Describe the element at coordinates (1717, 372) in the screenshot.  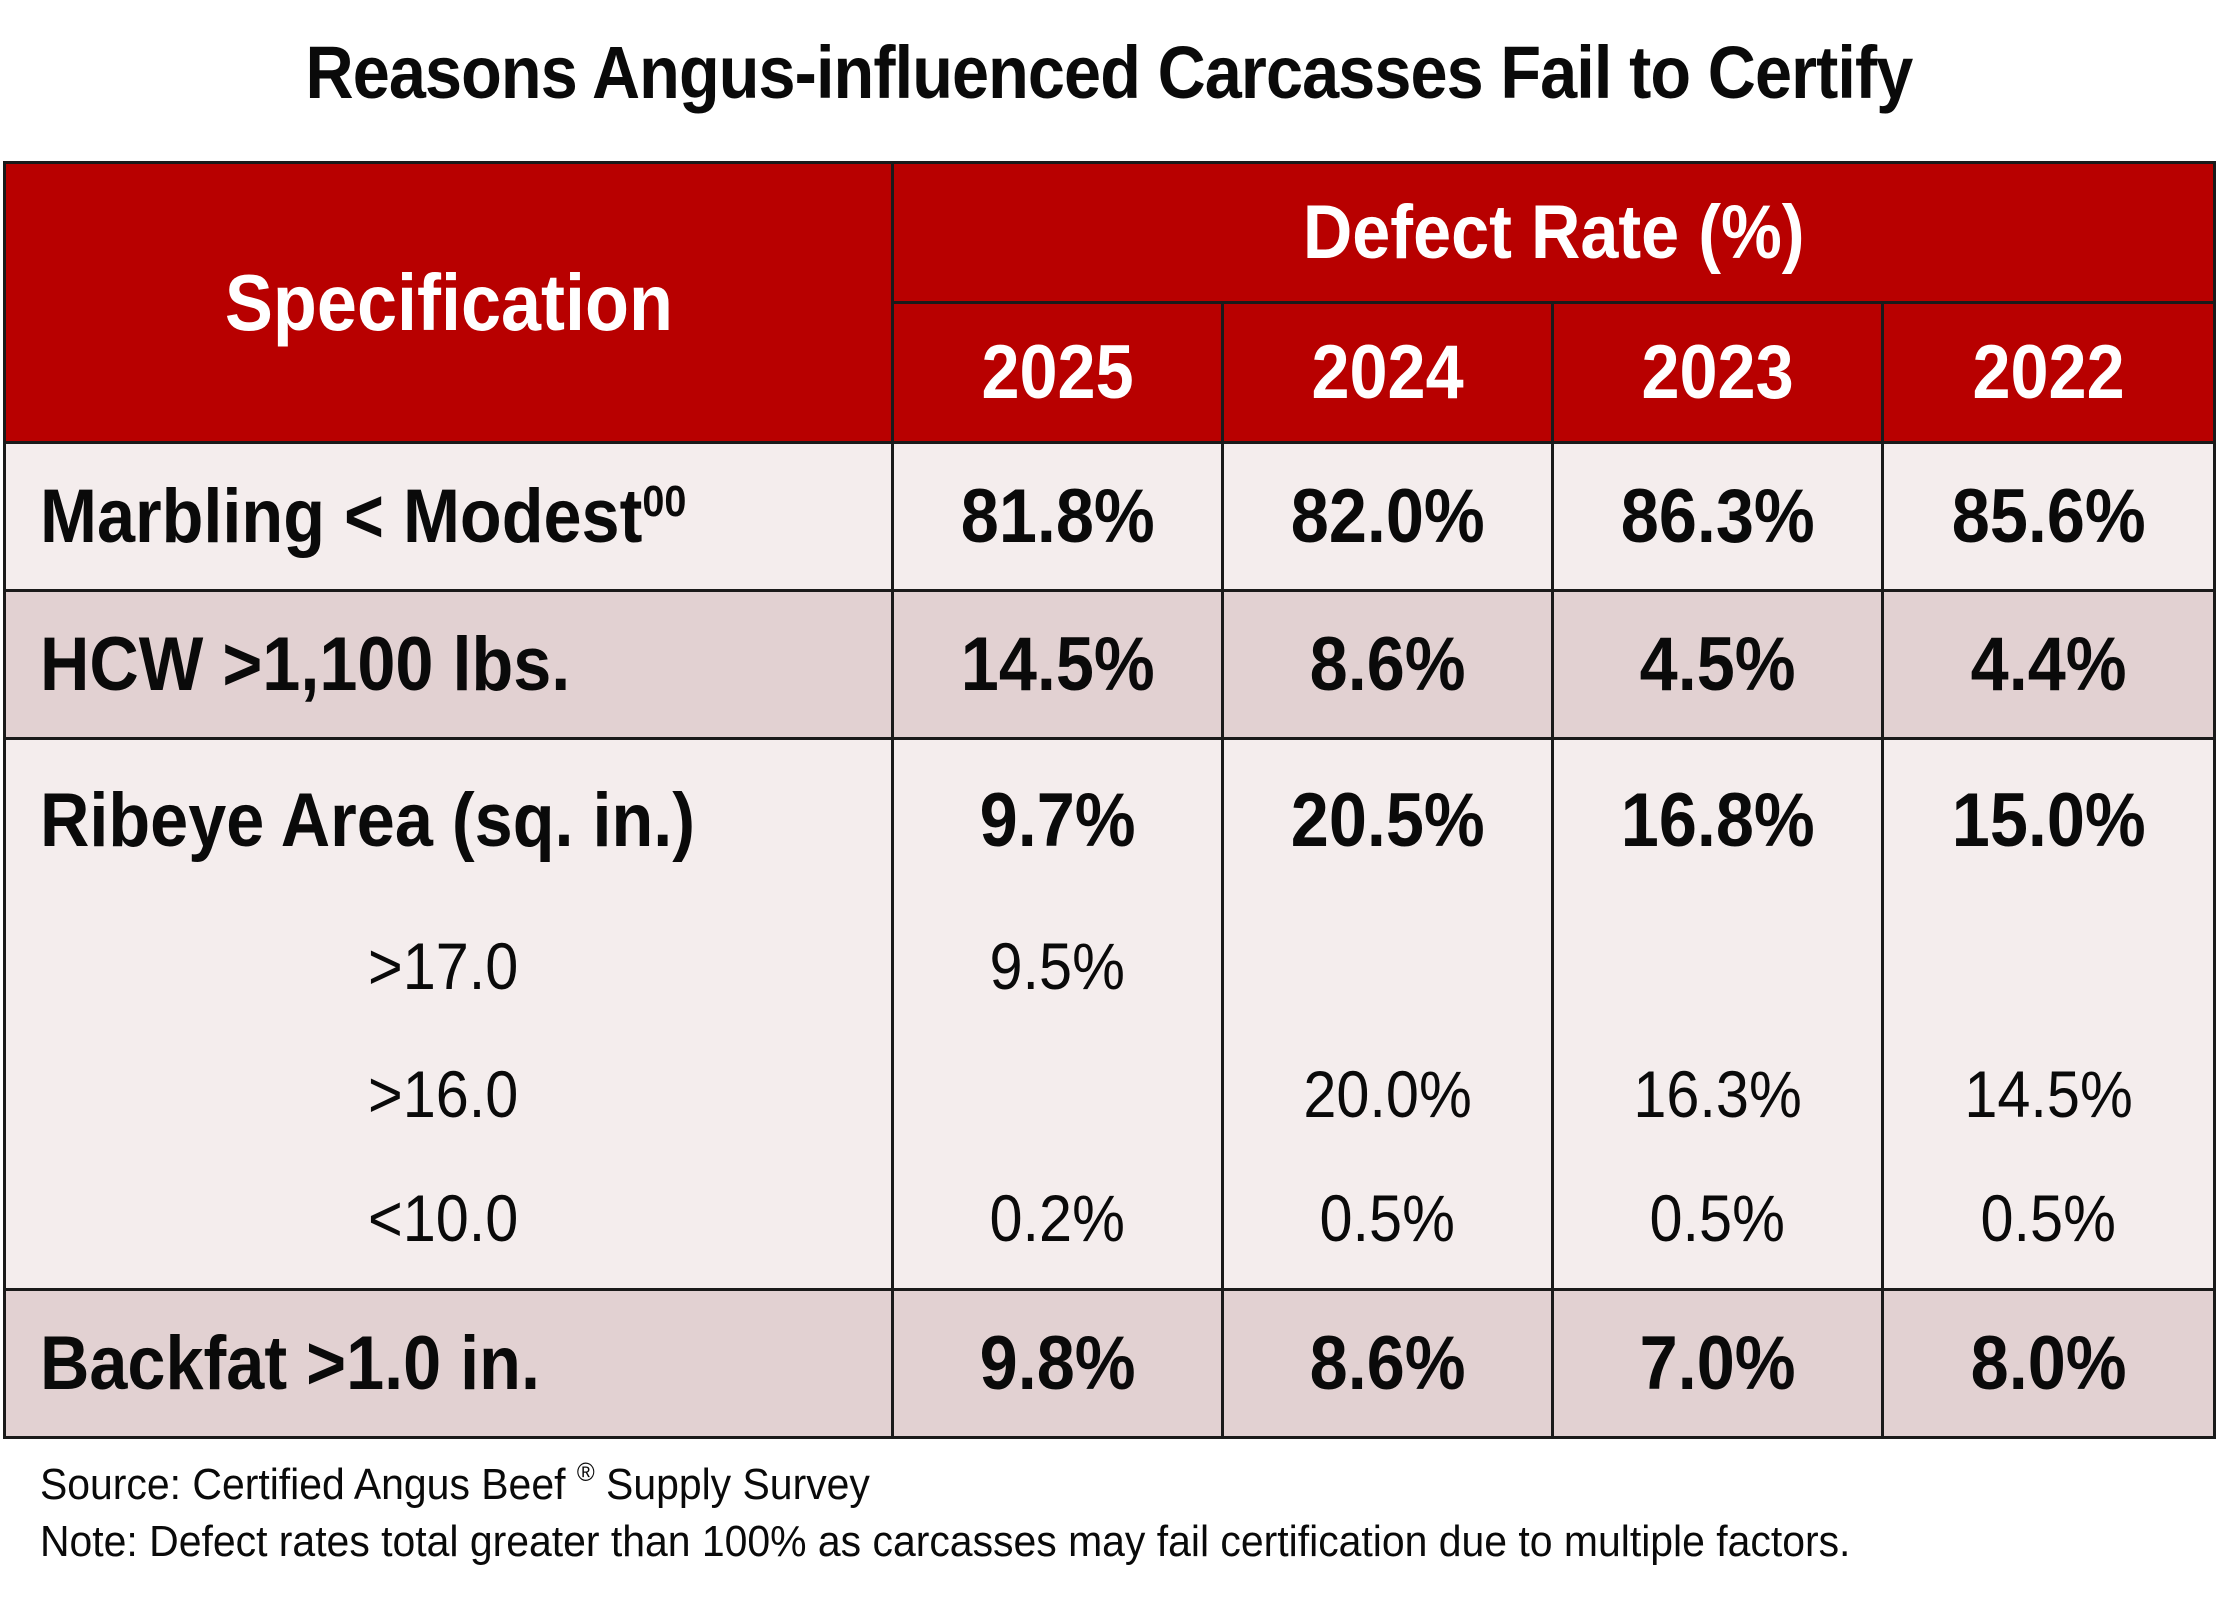
I see `year-header-2023: 2023` at that location.